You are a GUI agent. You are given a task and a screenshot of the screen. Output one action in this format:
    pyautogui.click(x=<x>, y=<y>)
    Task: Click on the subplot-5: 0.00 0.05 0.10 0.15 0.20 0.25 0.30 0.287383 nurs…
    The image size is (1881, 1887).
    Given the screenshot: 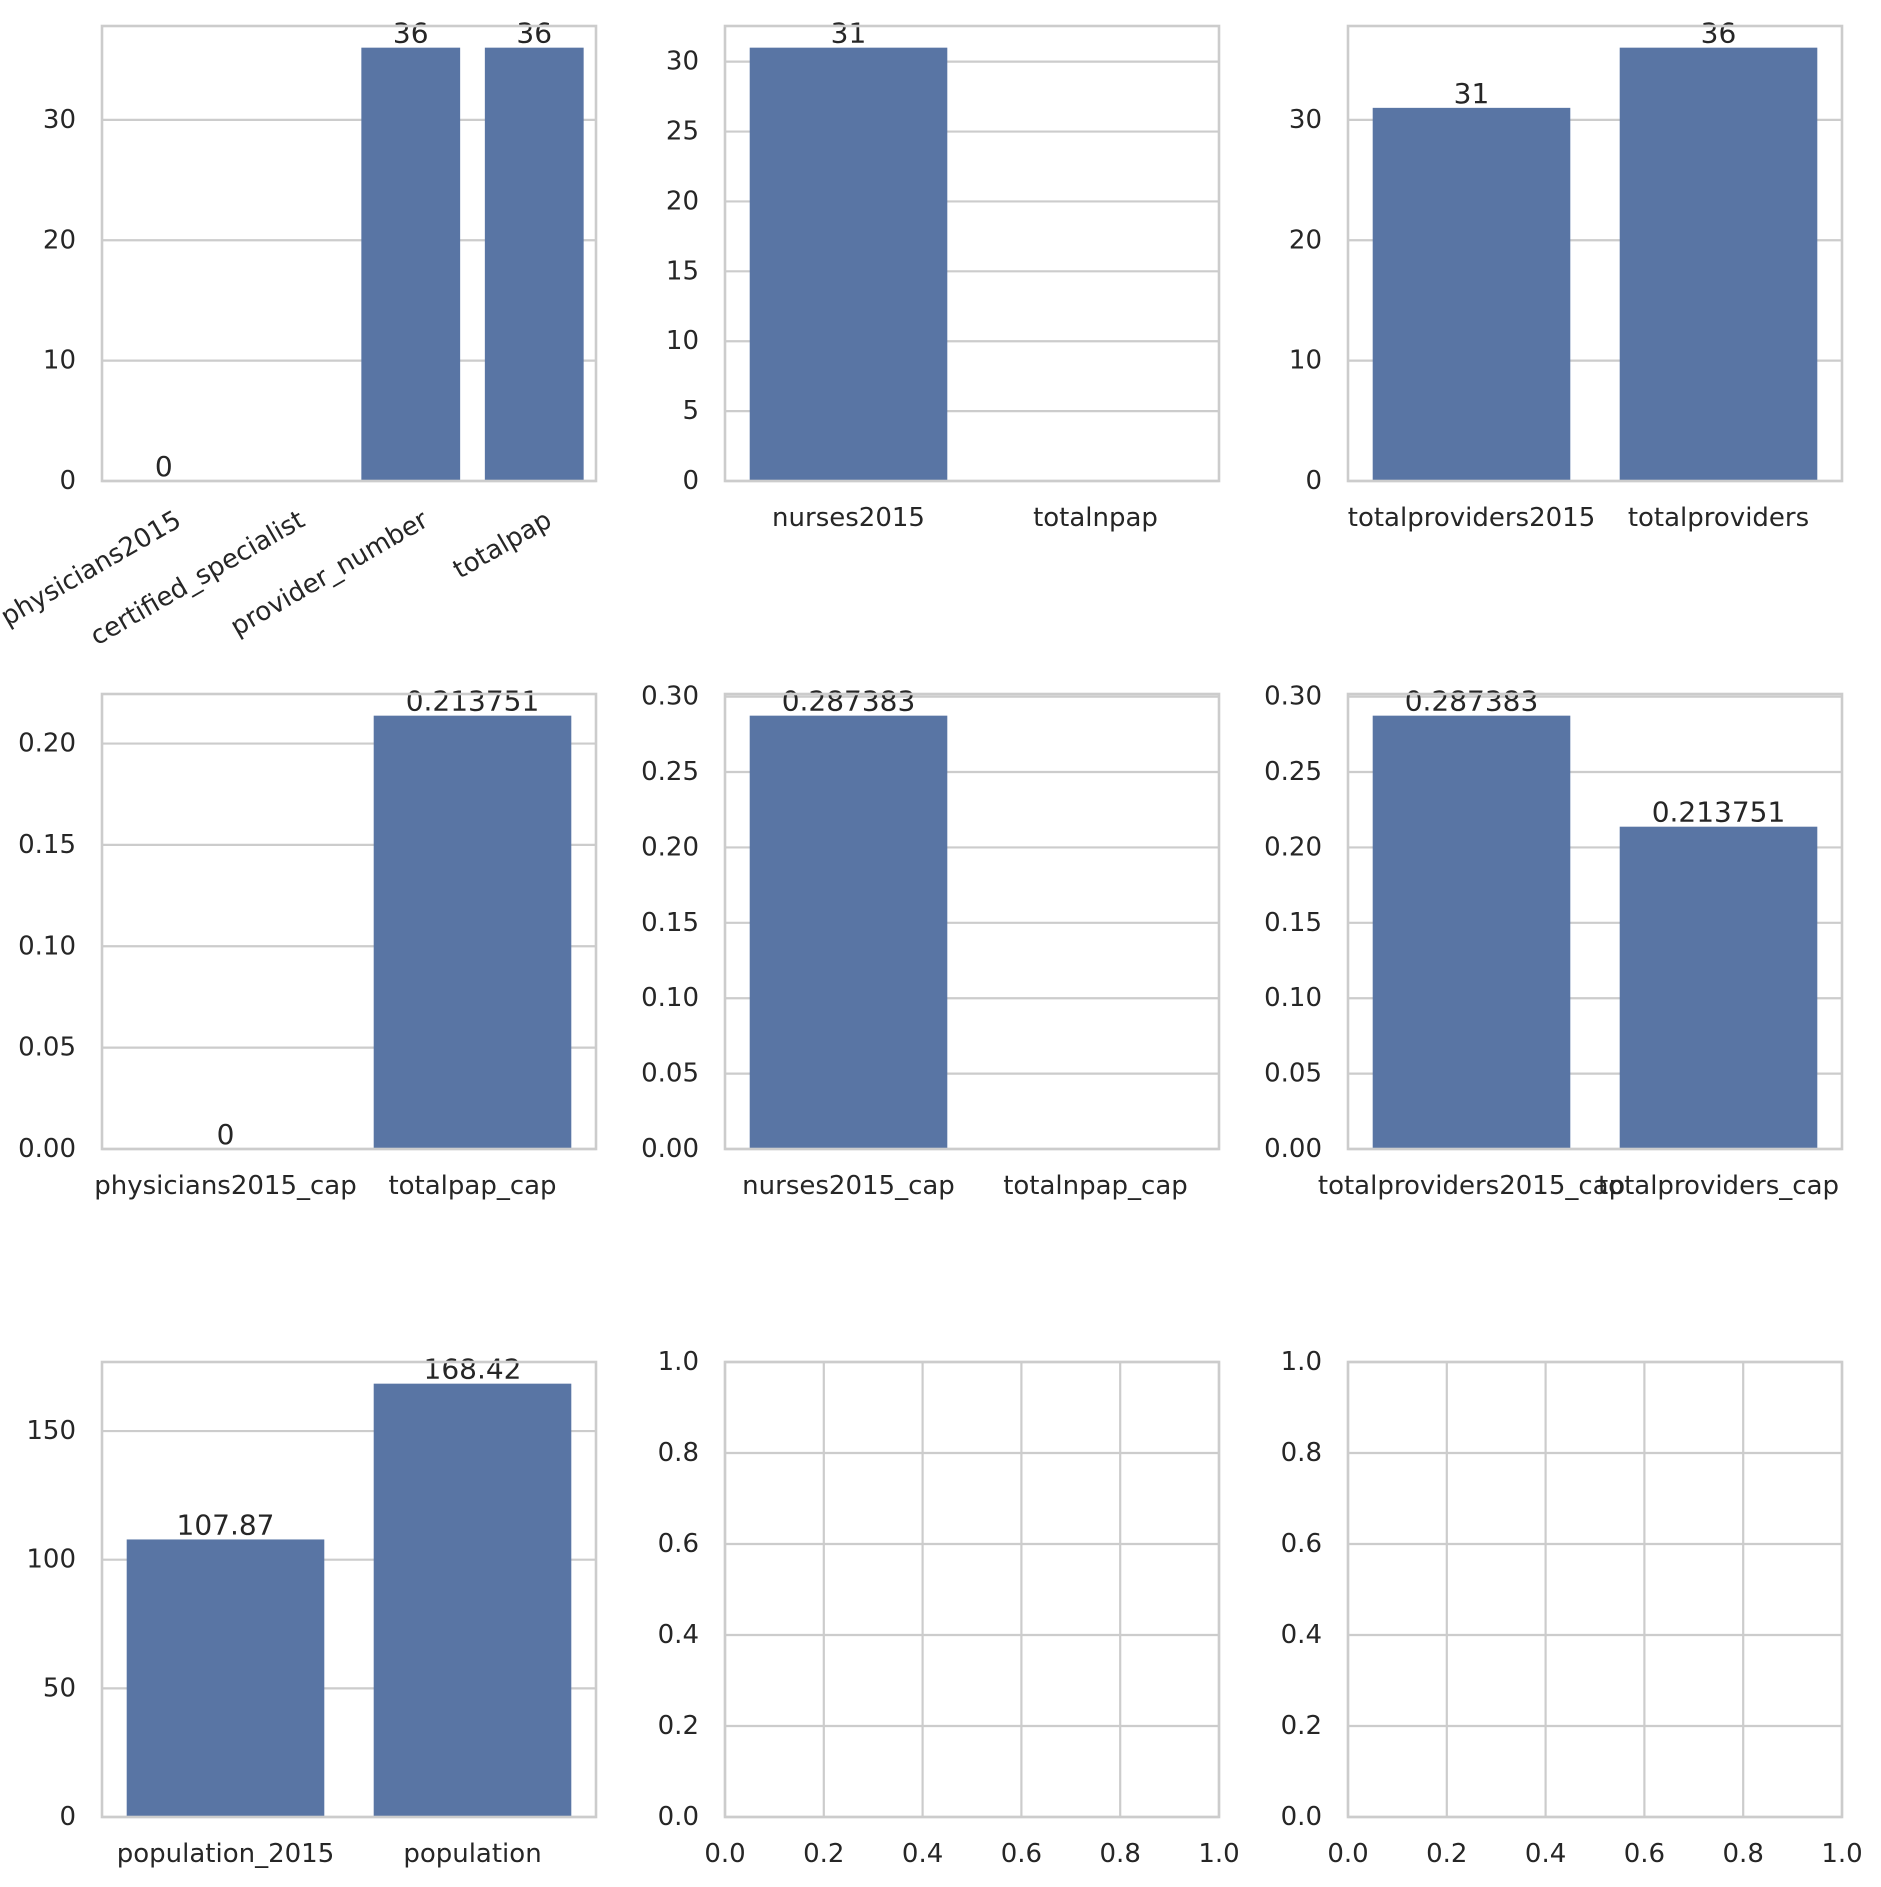 What is the action you would take?
    pyautogui.click(x=931, y=941)
    